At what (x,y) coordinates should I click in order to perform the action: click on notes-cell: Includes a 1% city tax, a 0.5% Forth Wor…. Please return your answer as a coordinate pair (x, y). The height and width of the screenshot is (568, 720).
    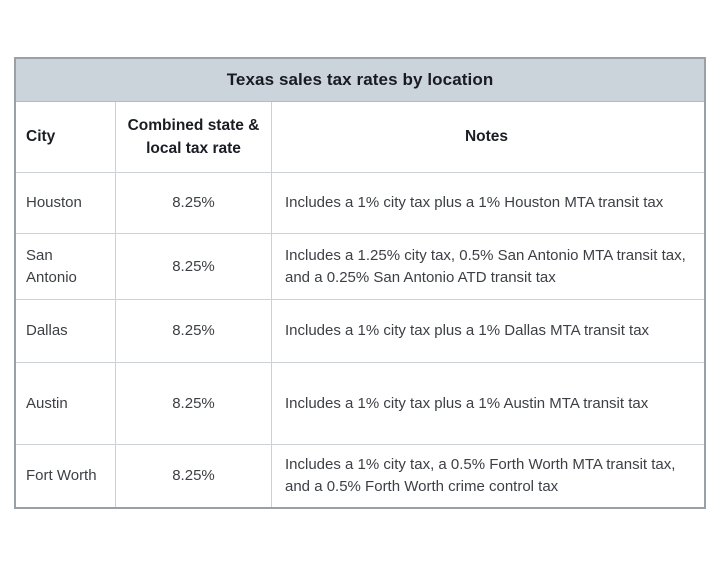
    Looking at the image, I should click on (487, 476).